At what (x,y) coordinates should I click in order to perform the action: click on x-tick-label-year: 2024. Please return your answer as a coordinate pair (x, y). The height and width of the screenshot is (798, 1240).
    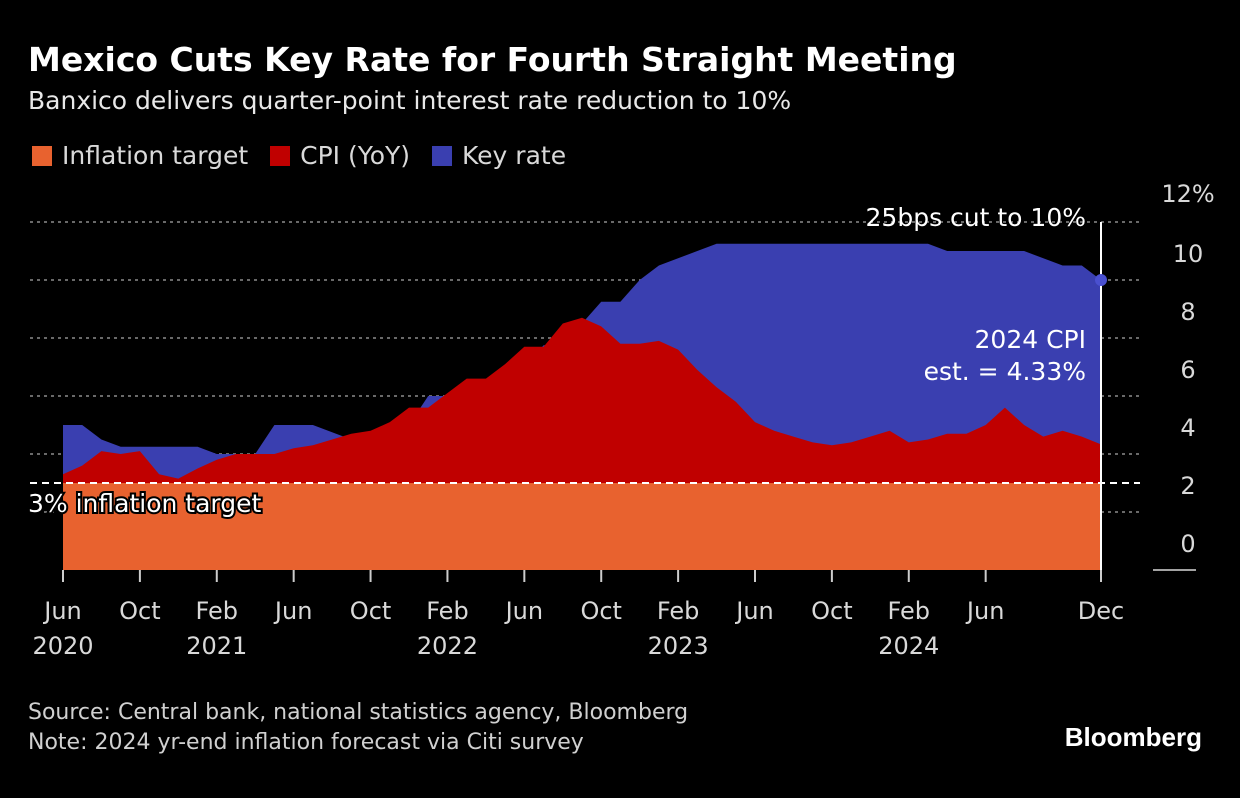
    Looking at the image, I should click on (908, 646).